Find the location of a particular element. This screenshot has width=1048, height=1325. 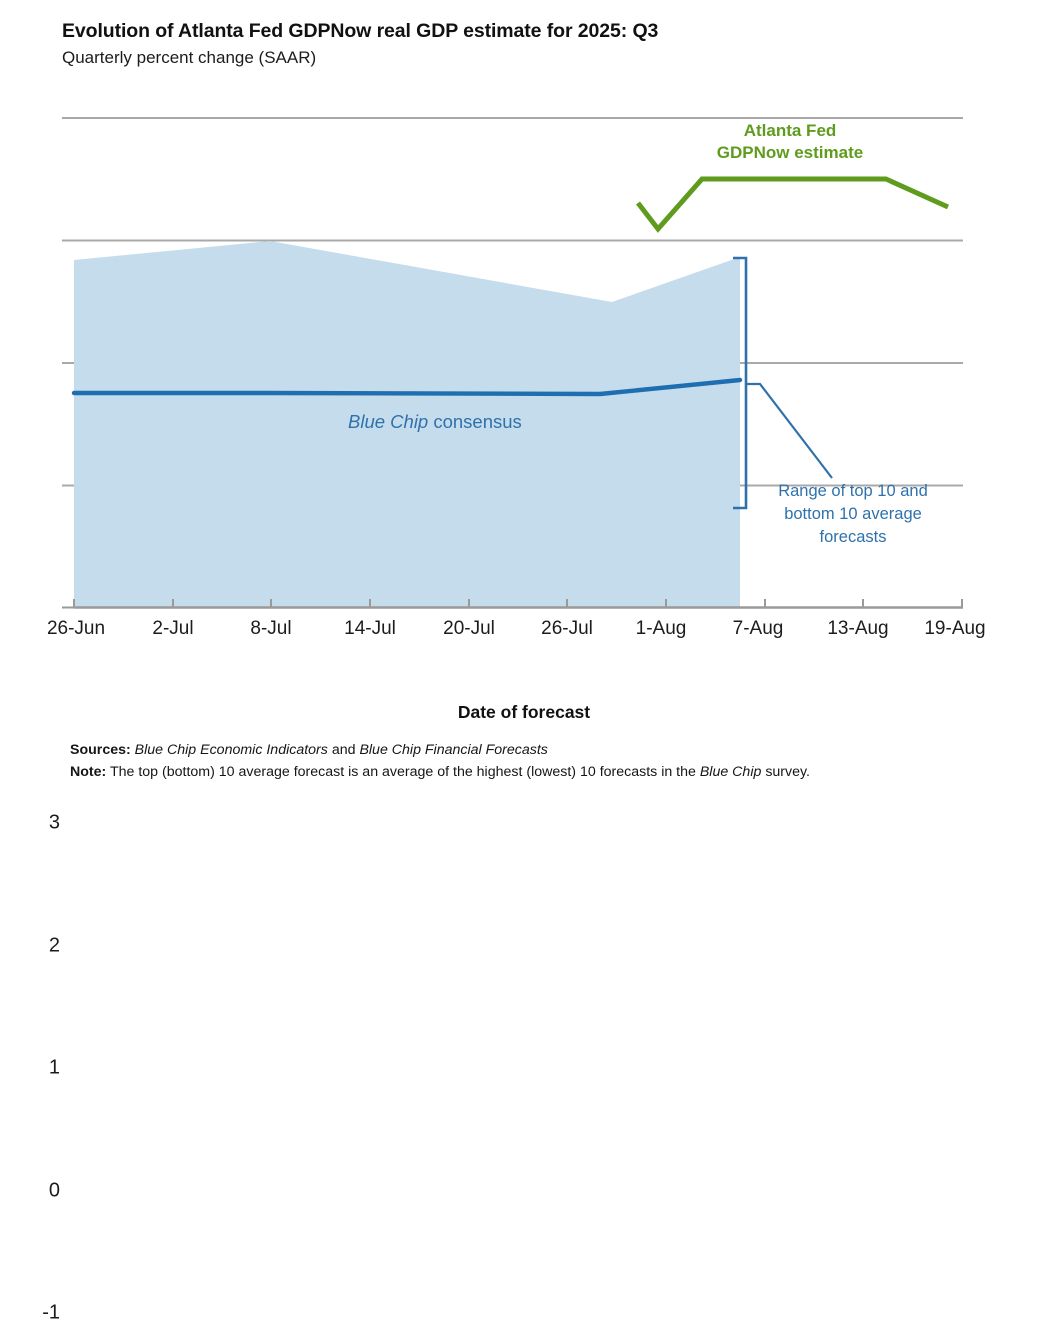

gdpnow-series-label: Atlanta Fed GDPNow estimate is located at coordinates (790, 142).